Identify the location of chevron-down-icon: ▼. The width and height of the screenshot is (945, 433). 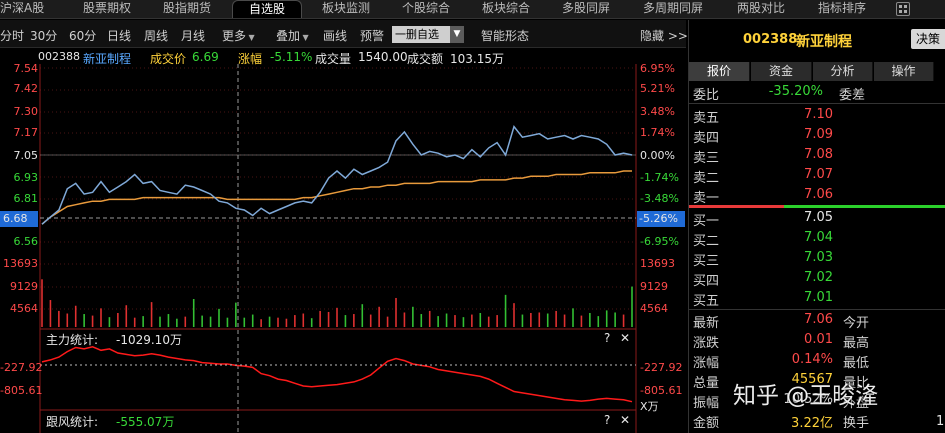
(457, 34).